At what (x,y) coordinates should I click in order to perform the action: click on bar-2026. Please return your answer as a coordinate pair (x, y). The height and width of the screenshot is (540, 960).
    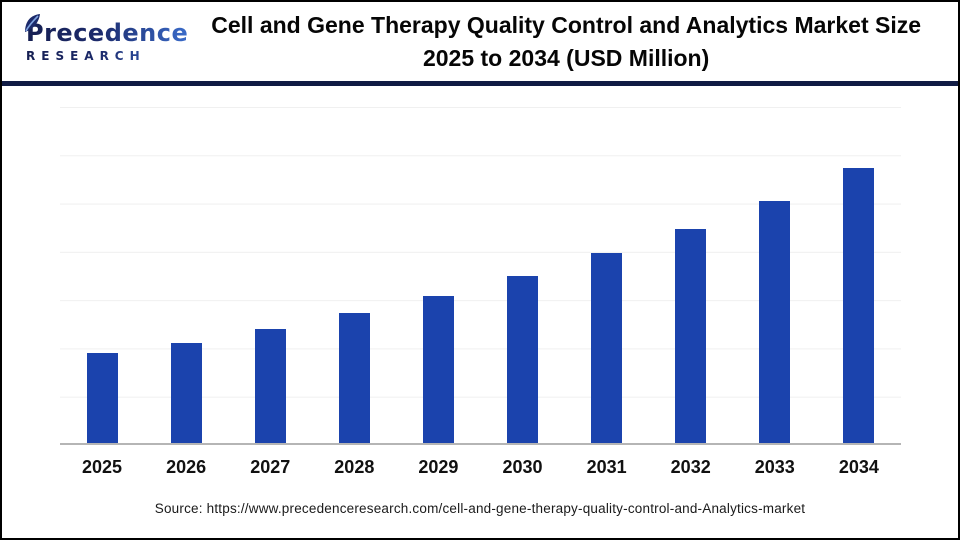
    Looking at the image, I should click on (186, 392).